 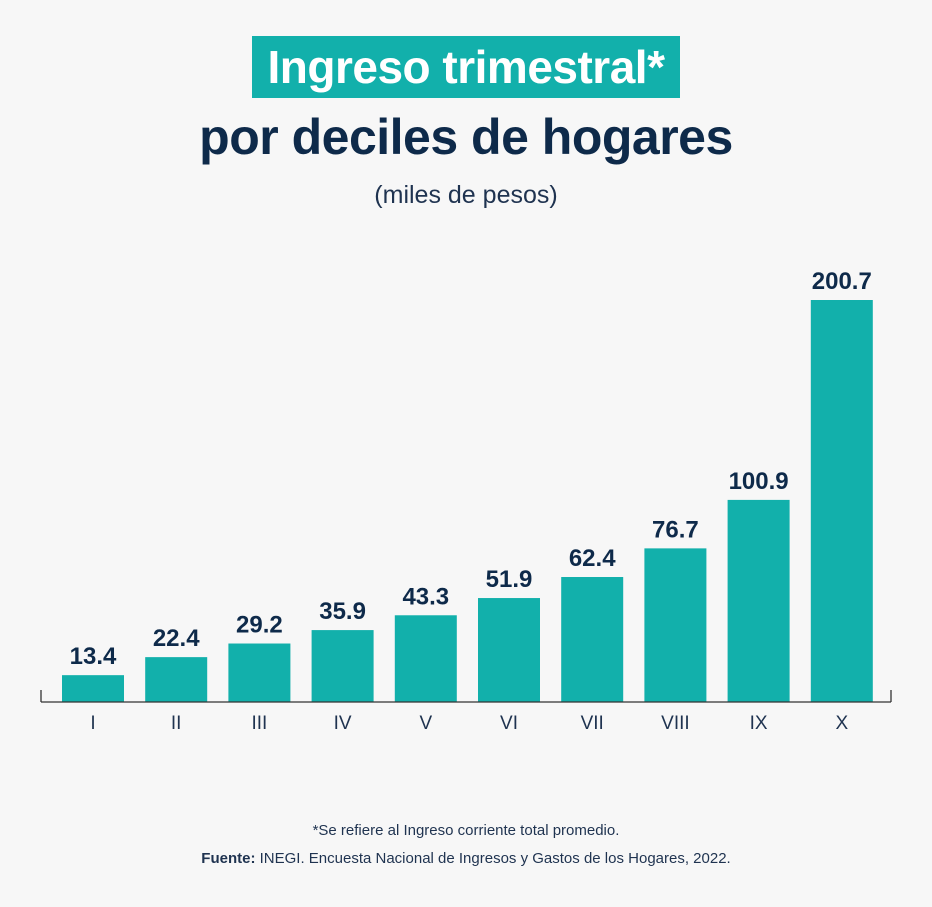 What do you see at coordinates (509, 579) in the screenshot?
I see `bar-value-label: 51.9` at bounding box center [509, 579].